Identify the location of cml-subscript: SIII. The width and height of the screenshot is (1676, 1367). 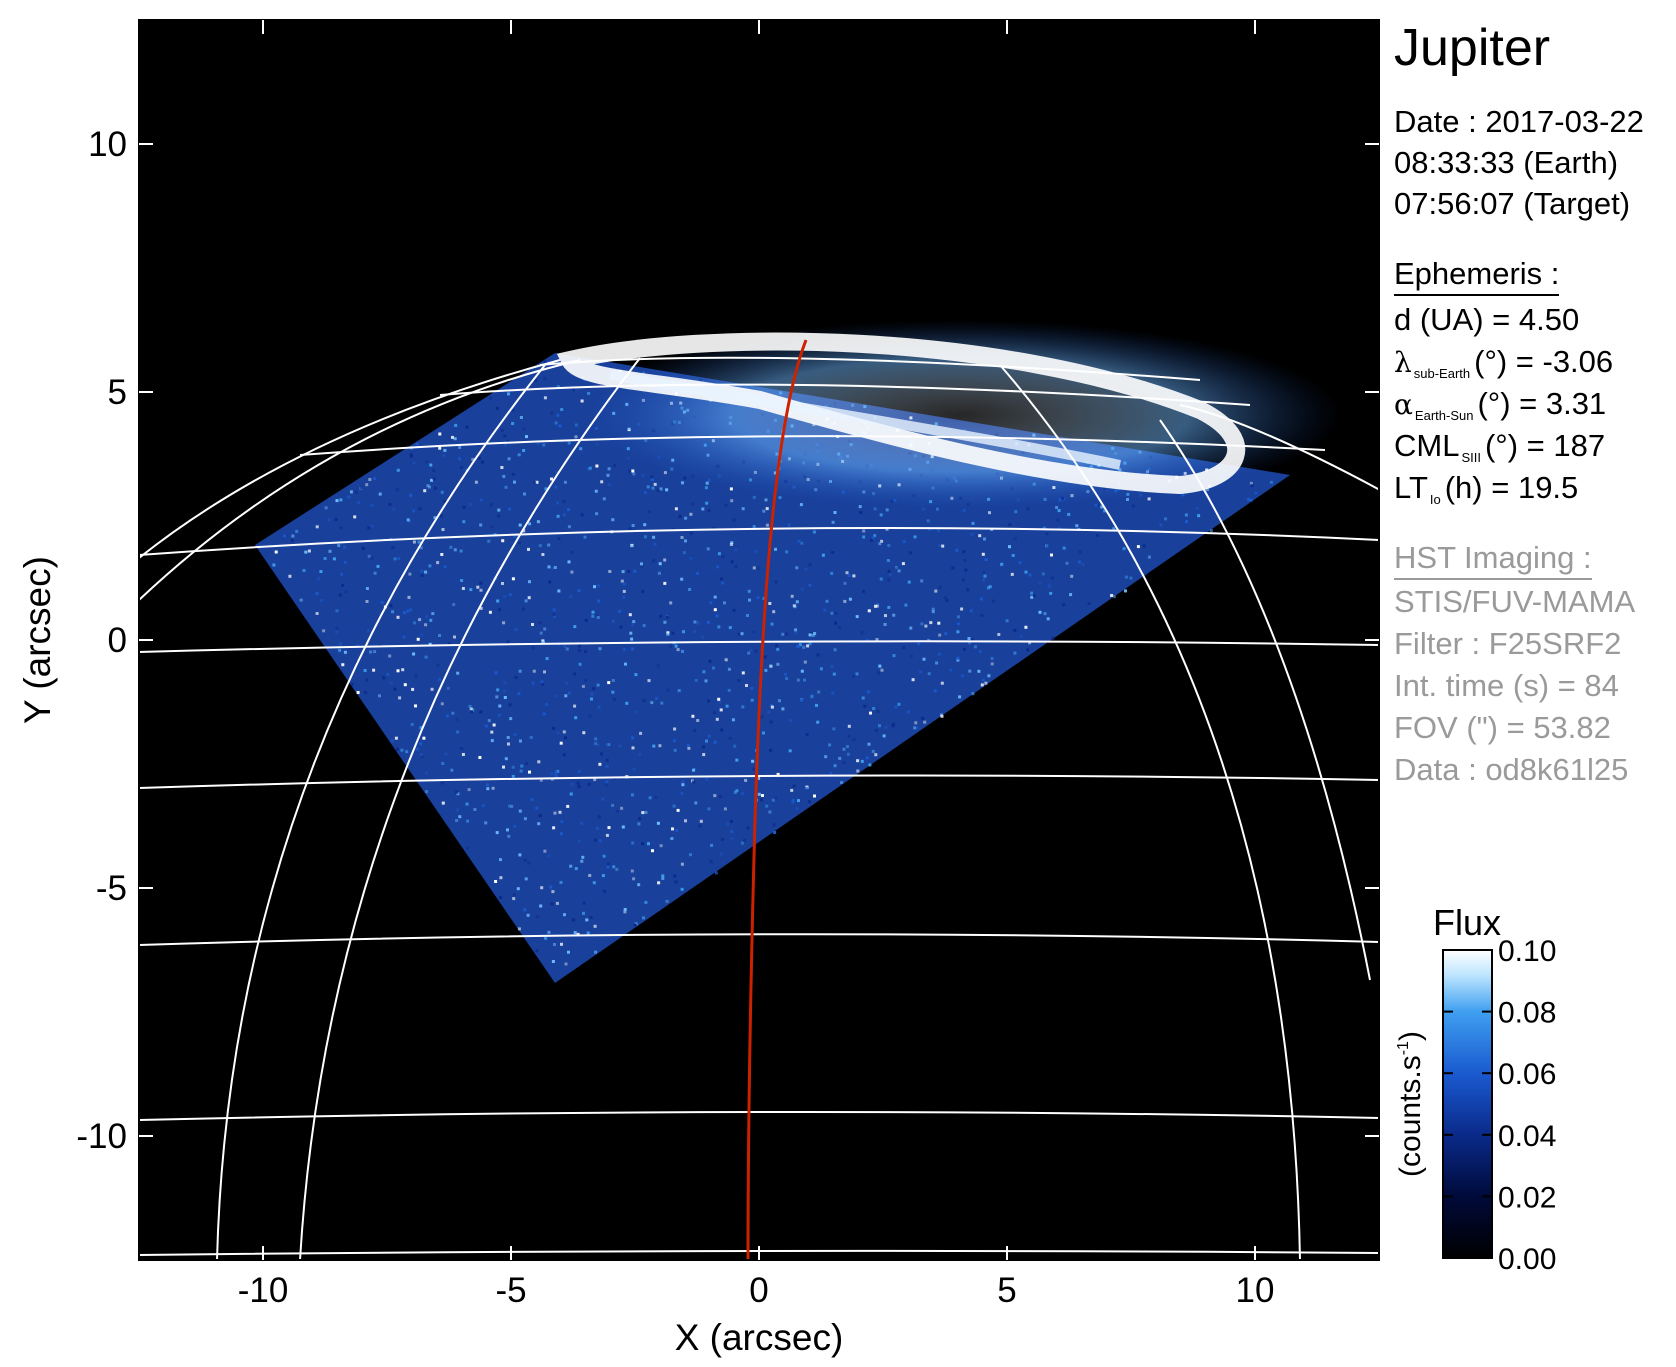
(1471, 457).